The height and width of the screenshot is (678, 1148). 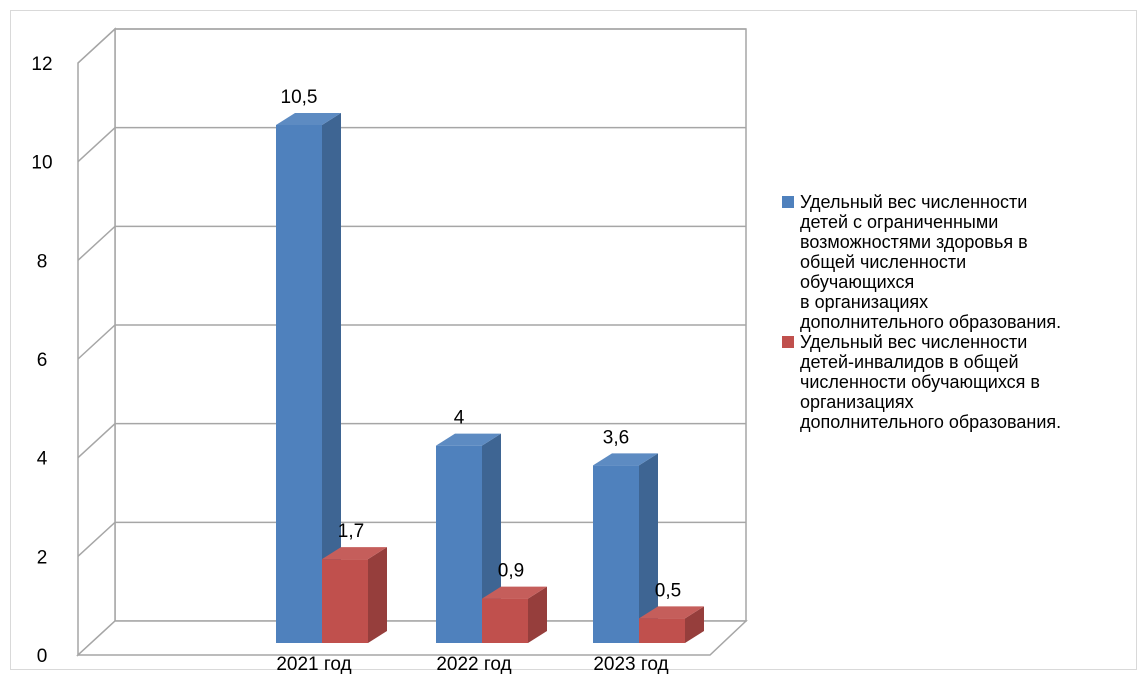 What do you see at coordinates (668, 590) in the screenshot?
I see `data-label: 0,5` at bounding box center [668, 590].